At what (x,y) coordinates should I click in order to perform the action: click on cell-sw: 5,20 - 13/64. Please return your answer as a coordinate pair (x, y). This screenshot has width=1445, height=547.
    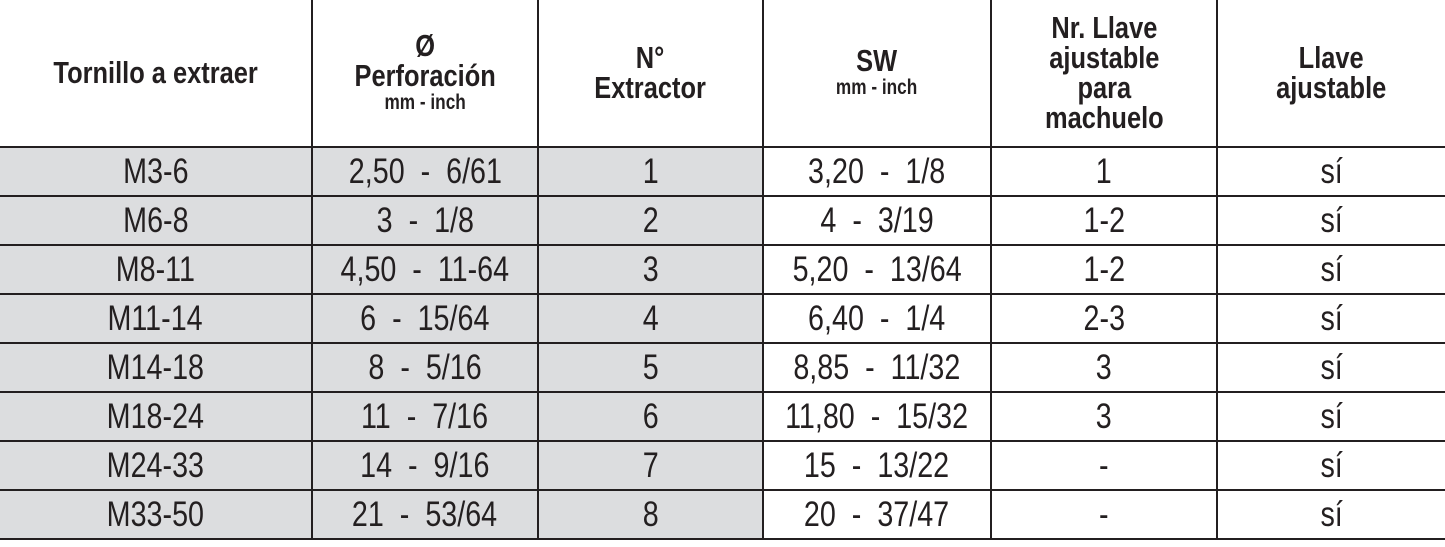
    Looking at the image, I should click on (877, 269).